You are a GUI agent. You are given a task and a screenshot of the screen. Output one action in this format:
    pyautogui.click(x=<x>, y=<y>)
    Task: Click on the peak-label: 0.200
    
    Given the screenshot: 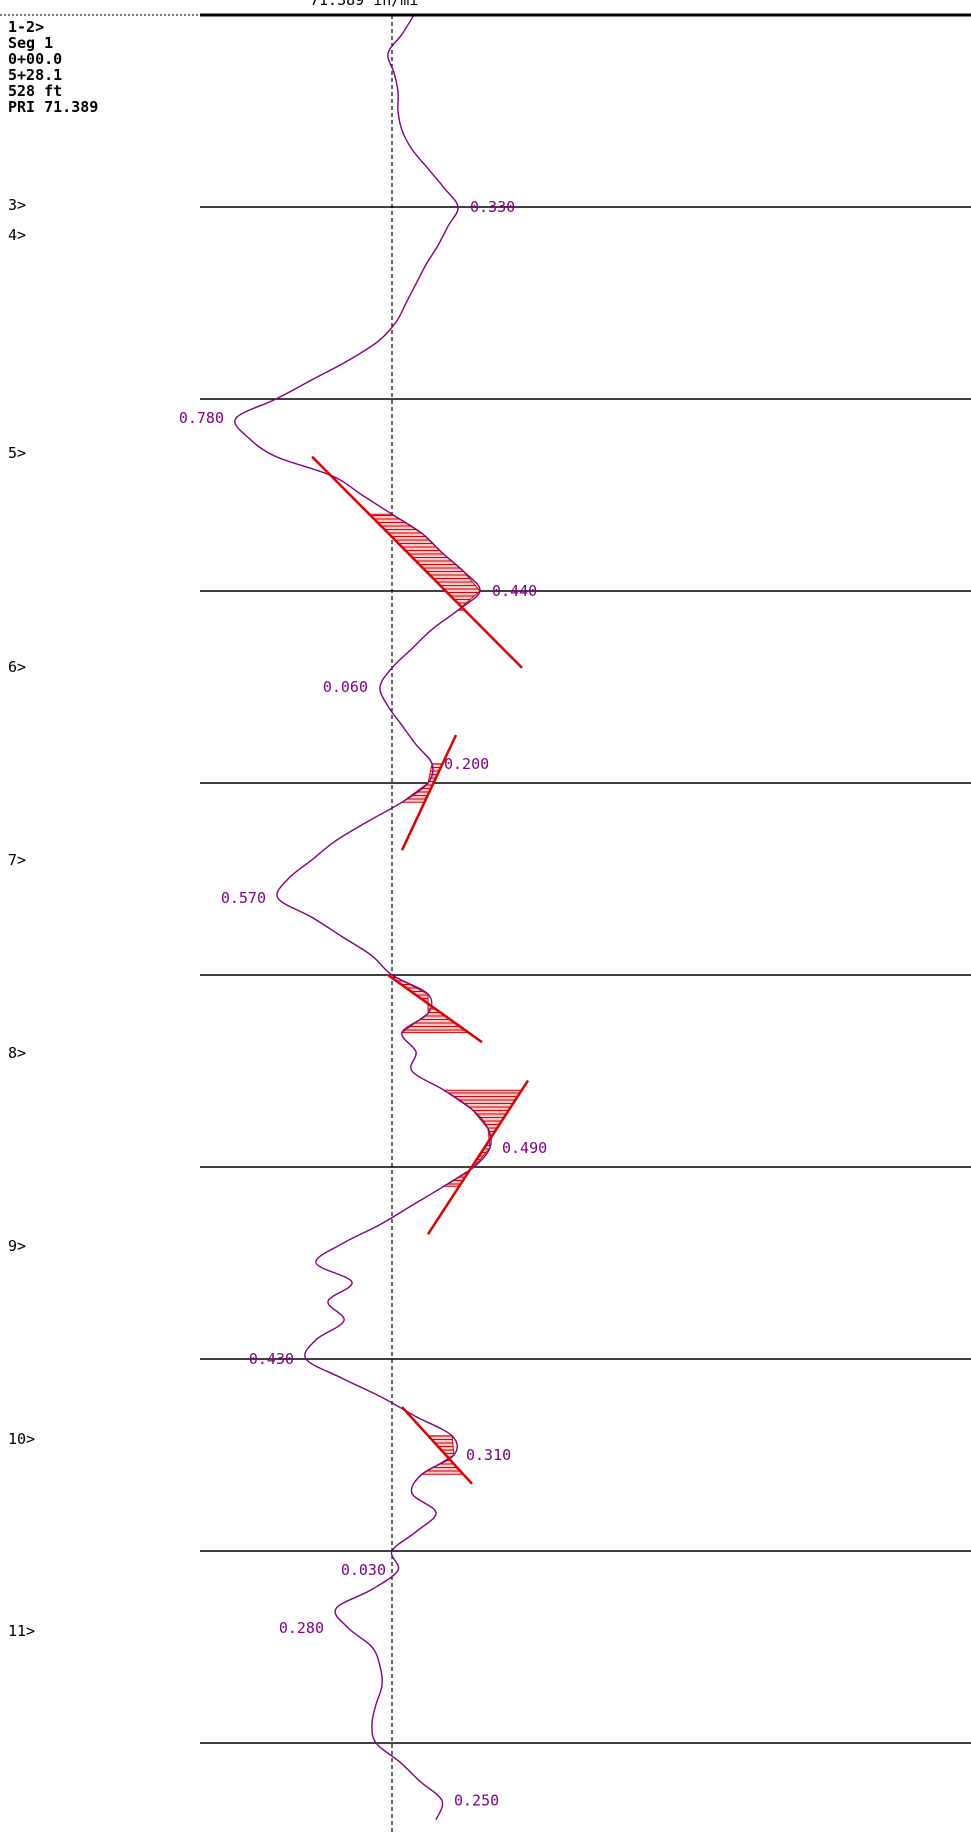 What is the action you would take?
    pyautogui.click(x=466, y=764)
    